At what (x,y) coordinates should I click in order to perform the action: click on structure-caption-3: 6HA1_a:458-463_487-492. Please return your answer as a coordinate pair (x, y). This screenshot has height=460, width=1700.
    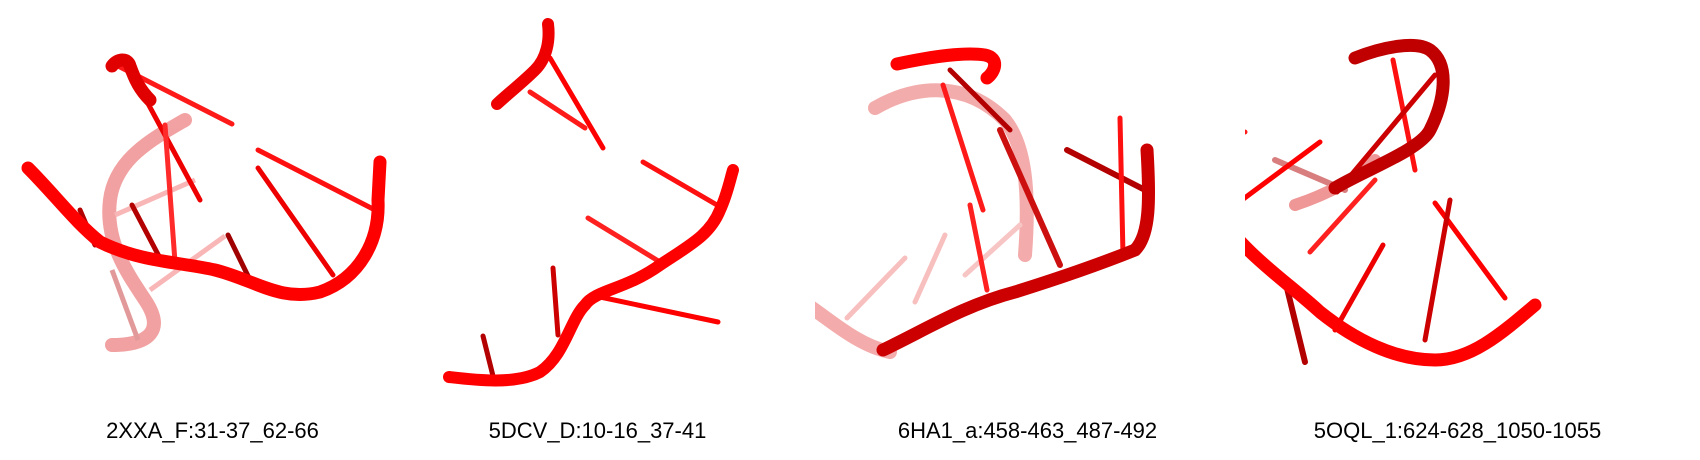
    Looking at the image, I should click on (1027, 430).